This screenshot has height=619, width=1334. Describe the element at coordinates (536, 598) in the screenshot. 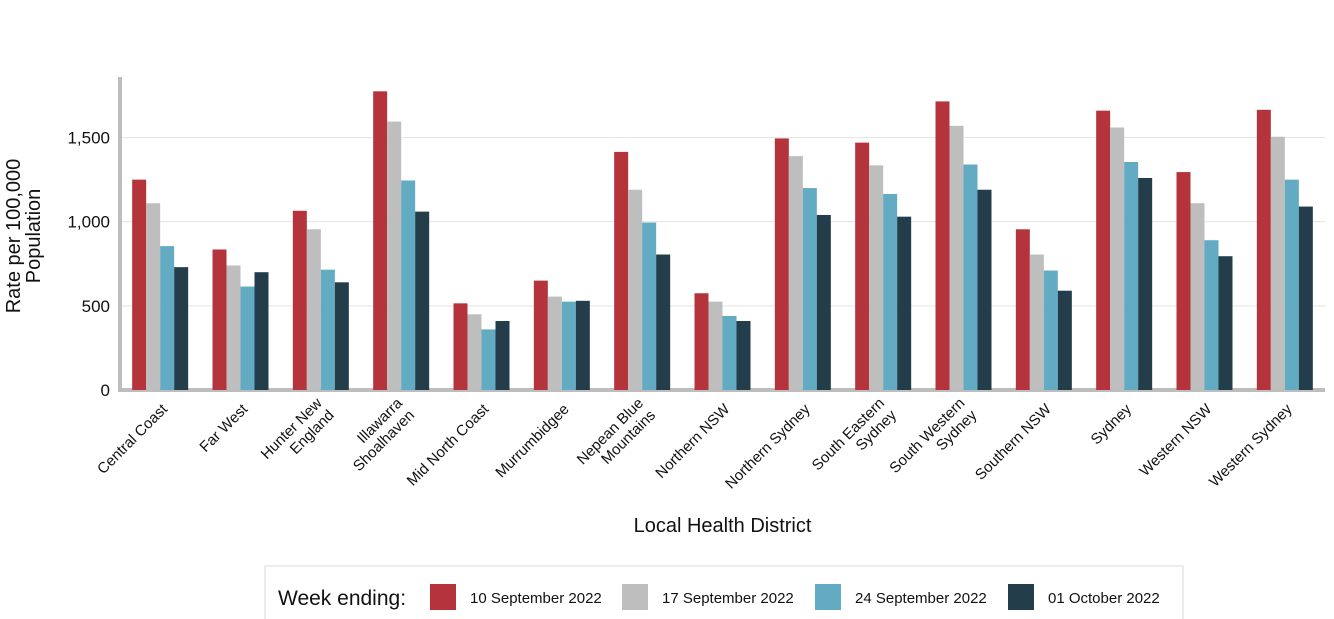

I see `legend-label: 10 September 2022` at that location.